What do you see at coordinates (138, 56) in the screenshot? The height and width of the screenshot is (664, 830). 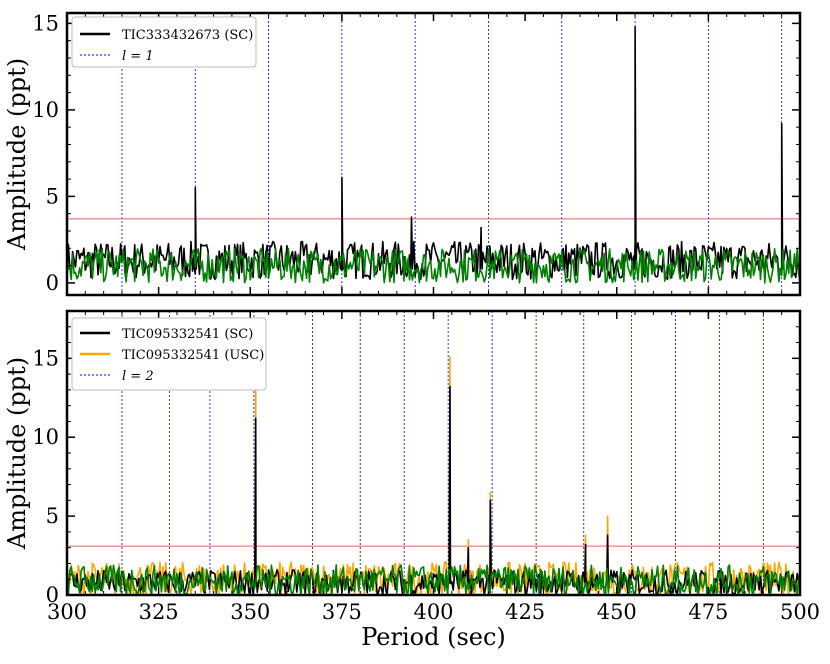 I see `top-legend-l1-label: l = 1` at bounding box center [138, 56].